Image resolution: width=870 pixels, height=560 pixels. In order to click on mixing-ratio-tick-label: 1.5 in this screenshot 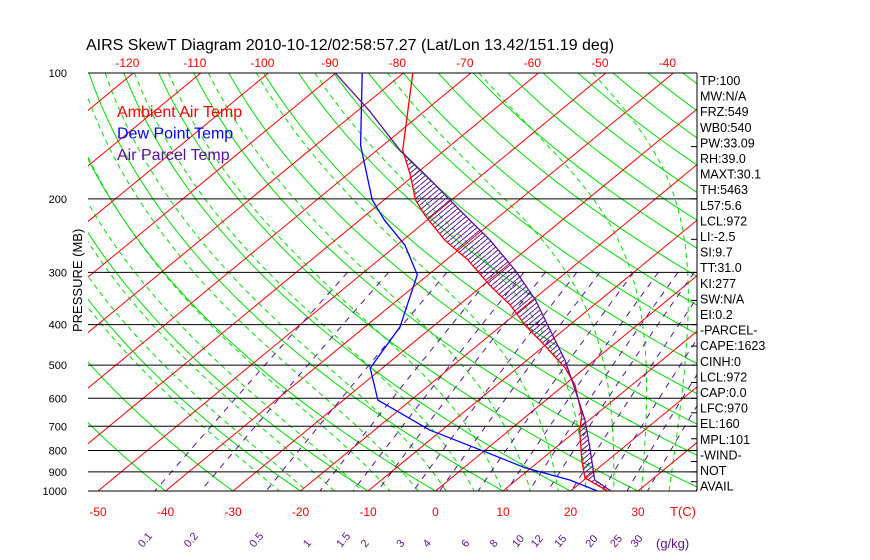, I will do `click(343, 539)`.